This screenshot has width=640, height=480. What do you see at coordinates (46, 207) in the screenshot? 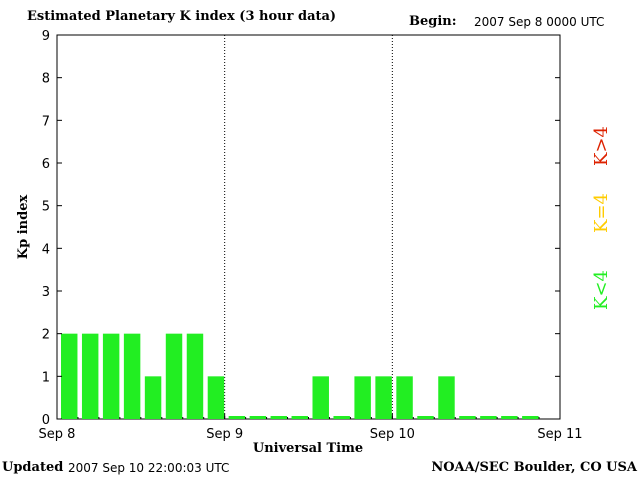
I see `y-tick-label: 5` at bounding box center [46, 207].